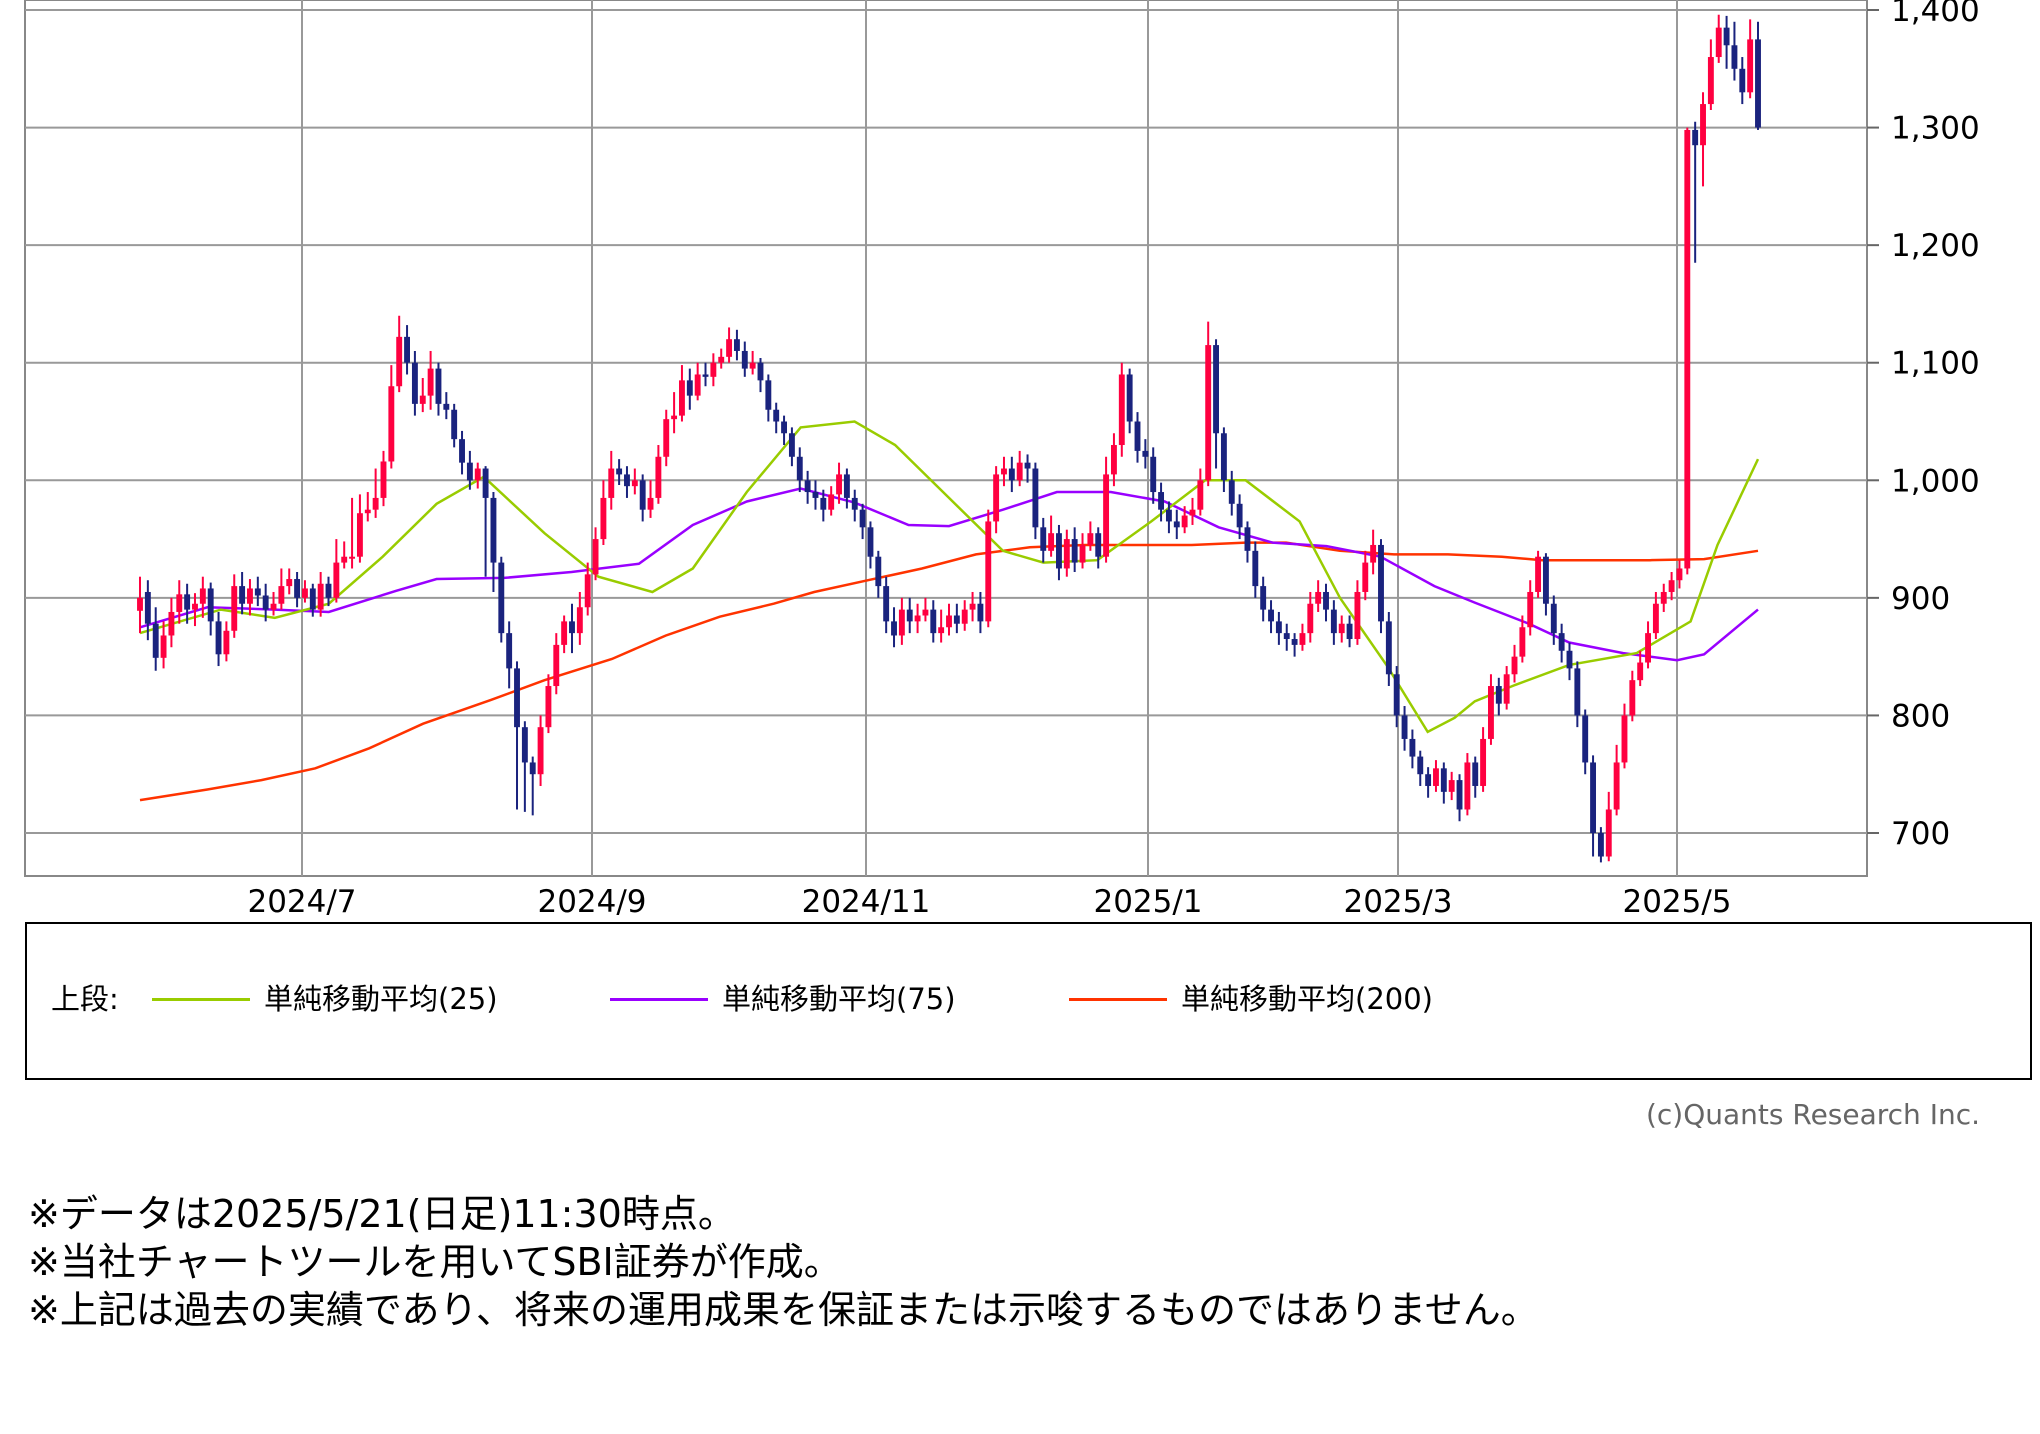  I want to click on x-tick-label: 2024/9, so click(591, 902).